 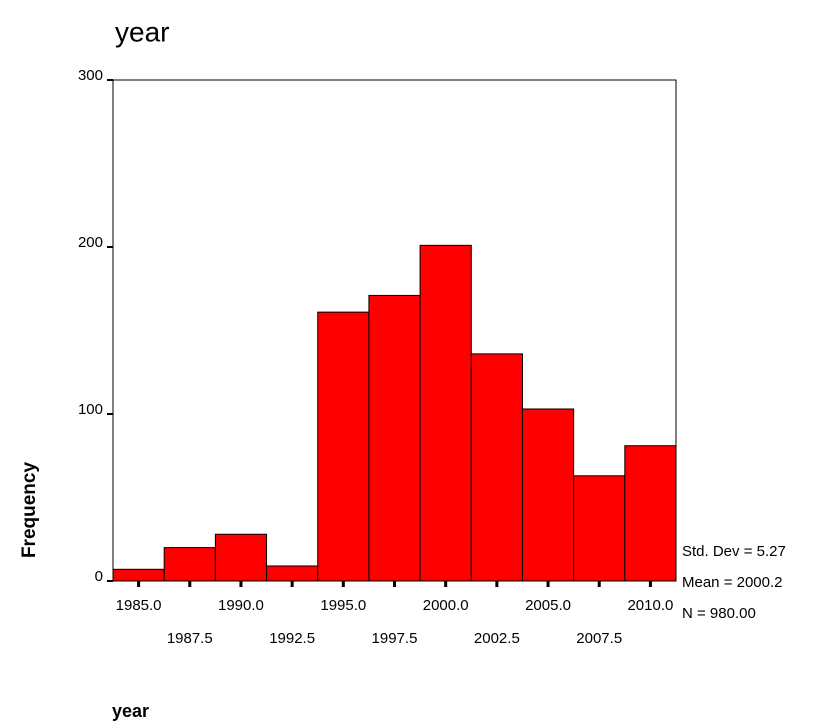 I want to click on x-tick-label: 2005.0, so click(x=548, y=605).